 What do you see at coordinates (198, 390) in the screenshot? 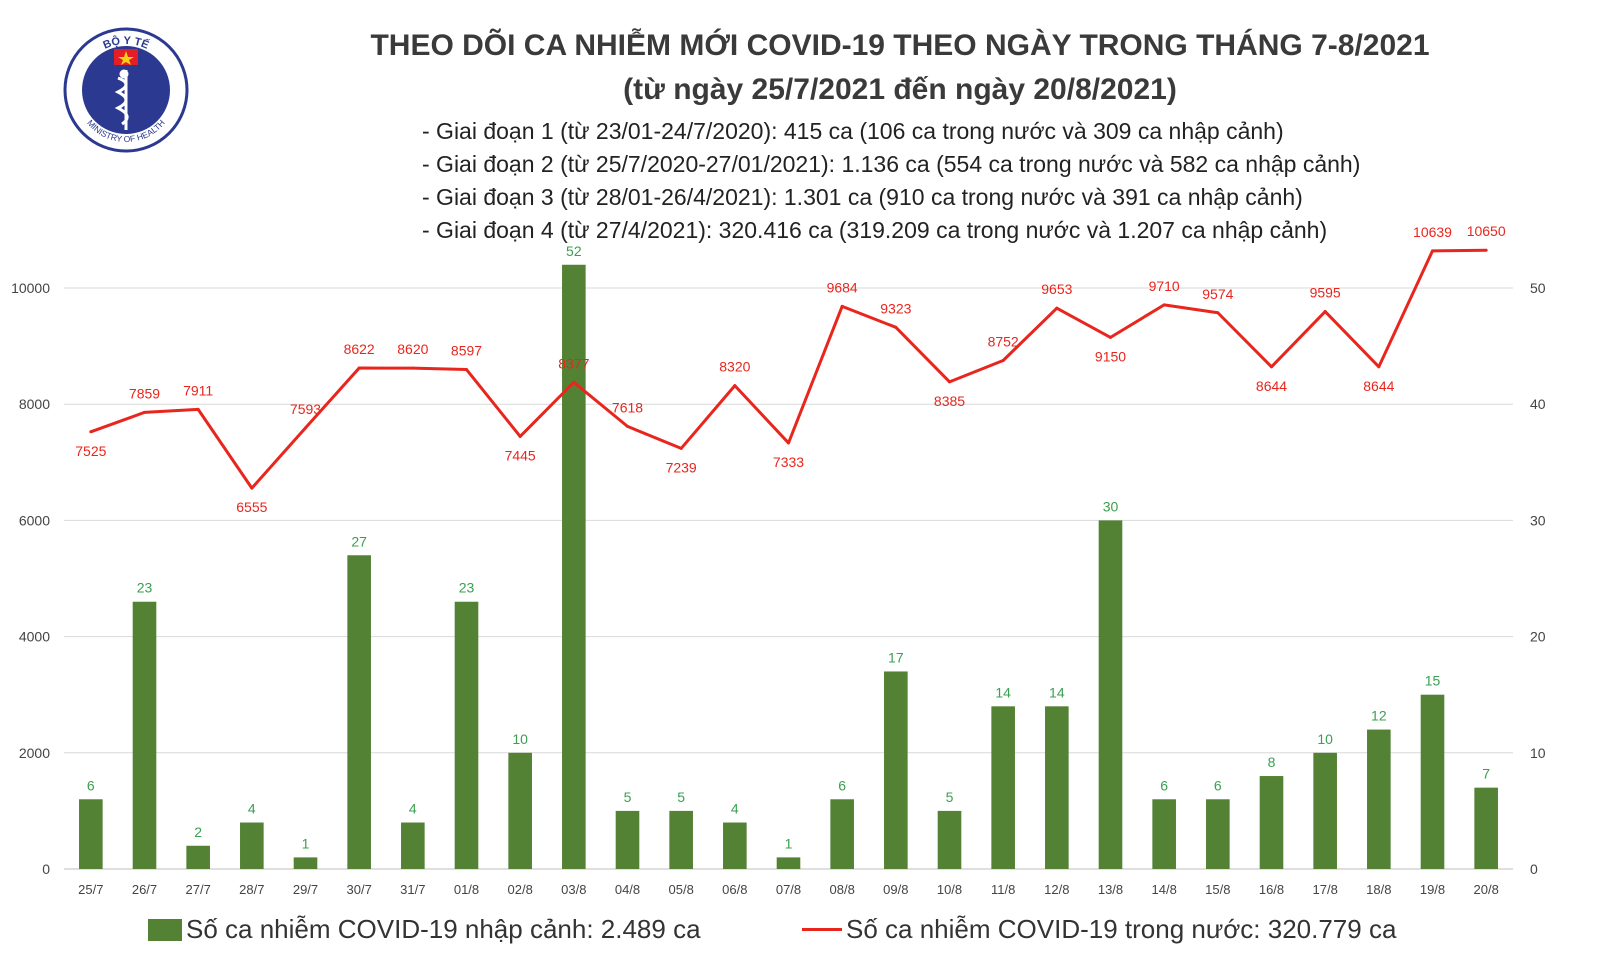
I see `line-data-label: 7911` at bounding box center [198, 390].